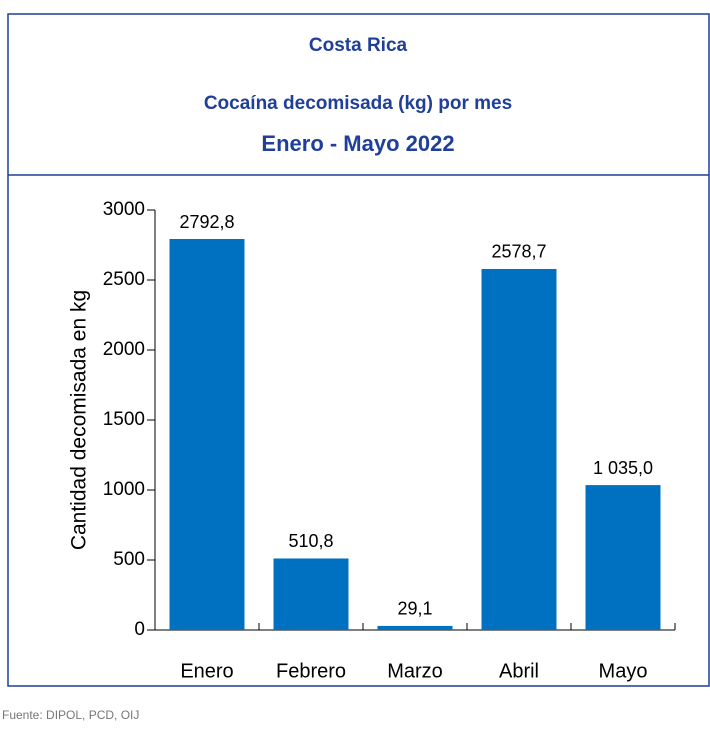 This screenshot has height=736, width=710. I want to click on x-tick-label: Mayo, so click(623, 671).